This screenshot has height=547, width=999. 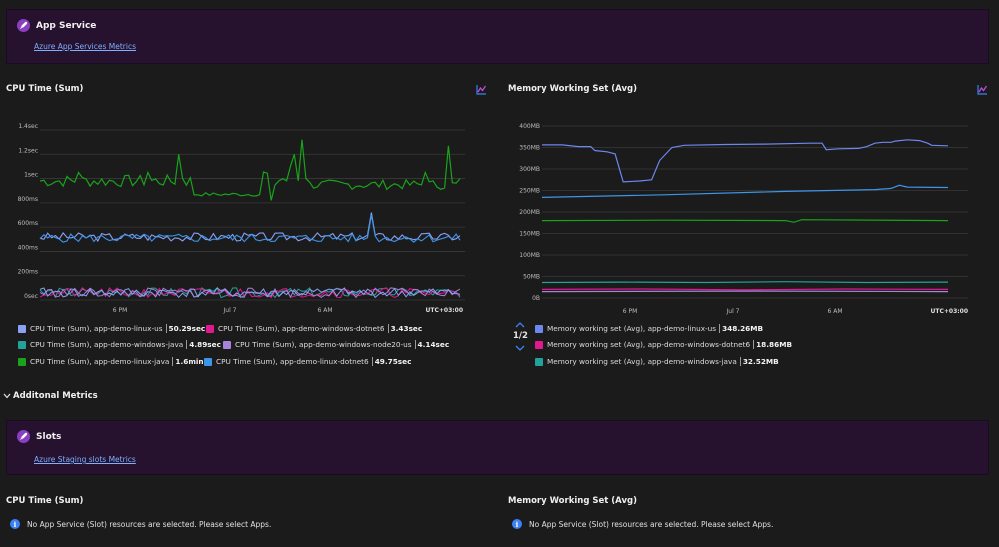 What do you see at coordinates (45, 89) in the screenshot?
I see `cpu-chart-title: CPU Time (Sum)` at bounding box center [45, 89].